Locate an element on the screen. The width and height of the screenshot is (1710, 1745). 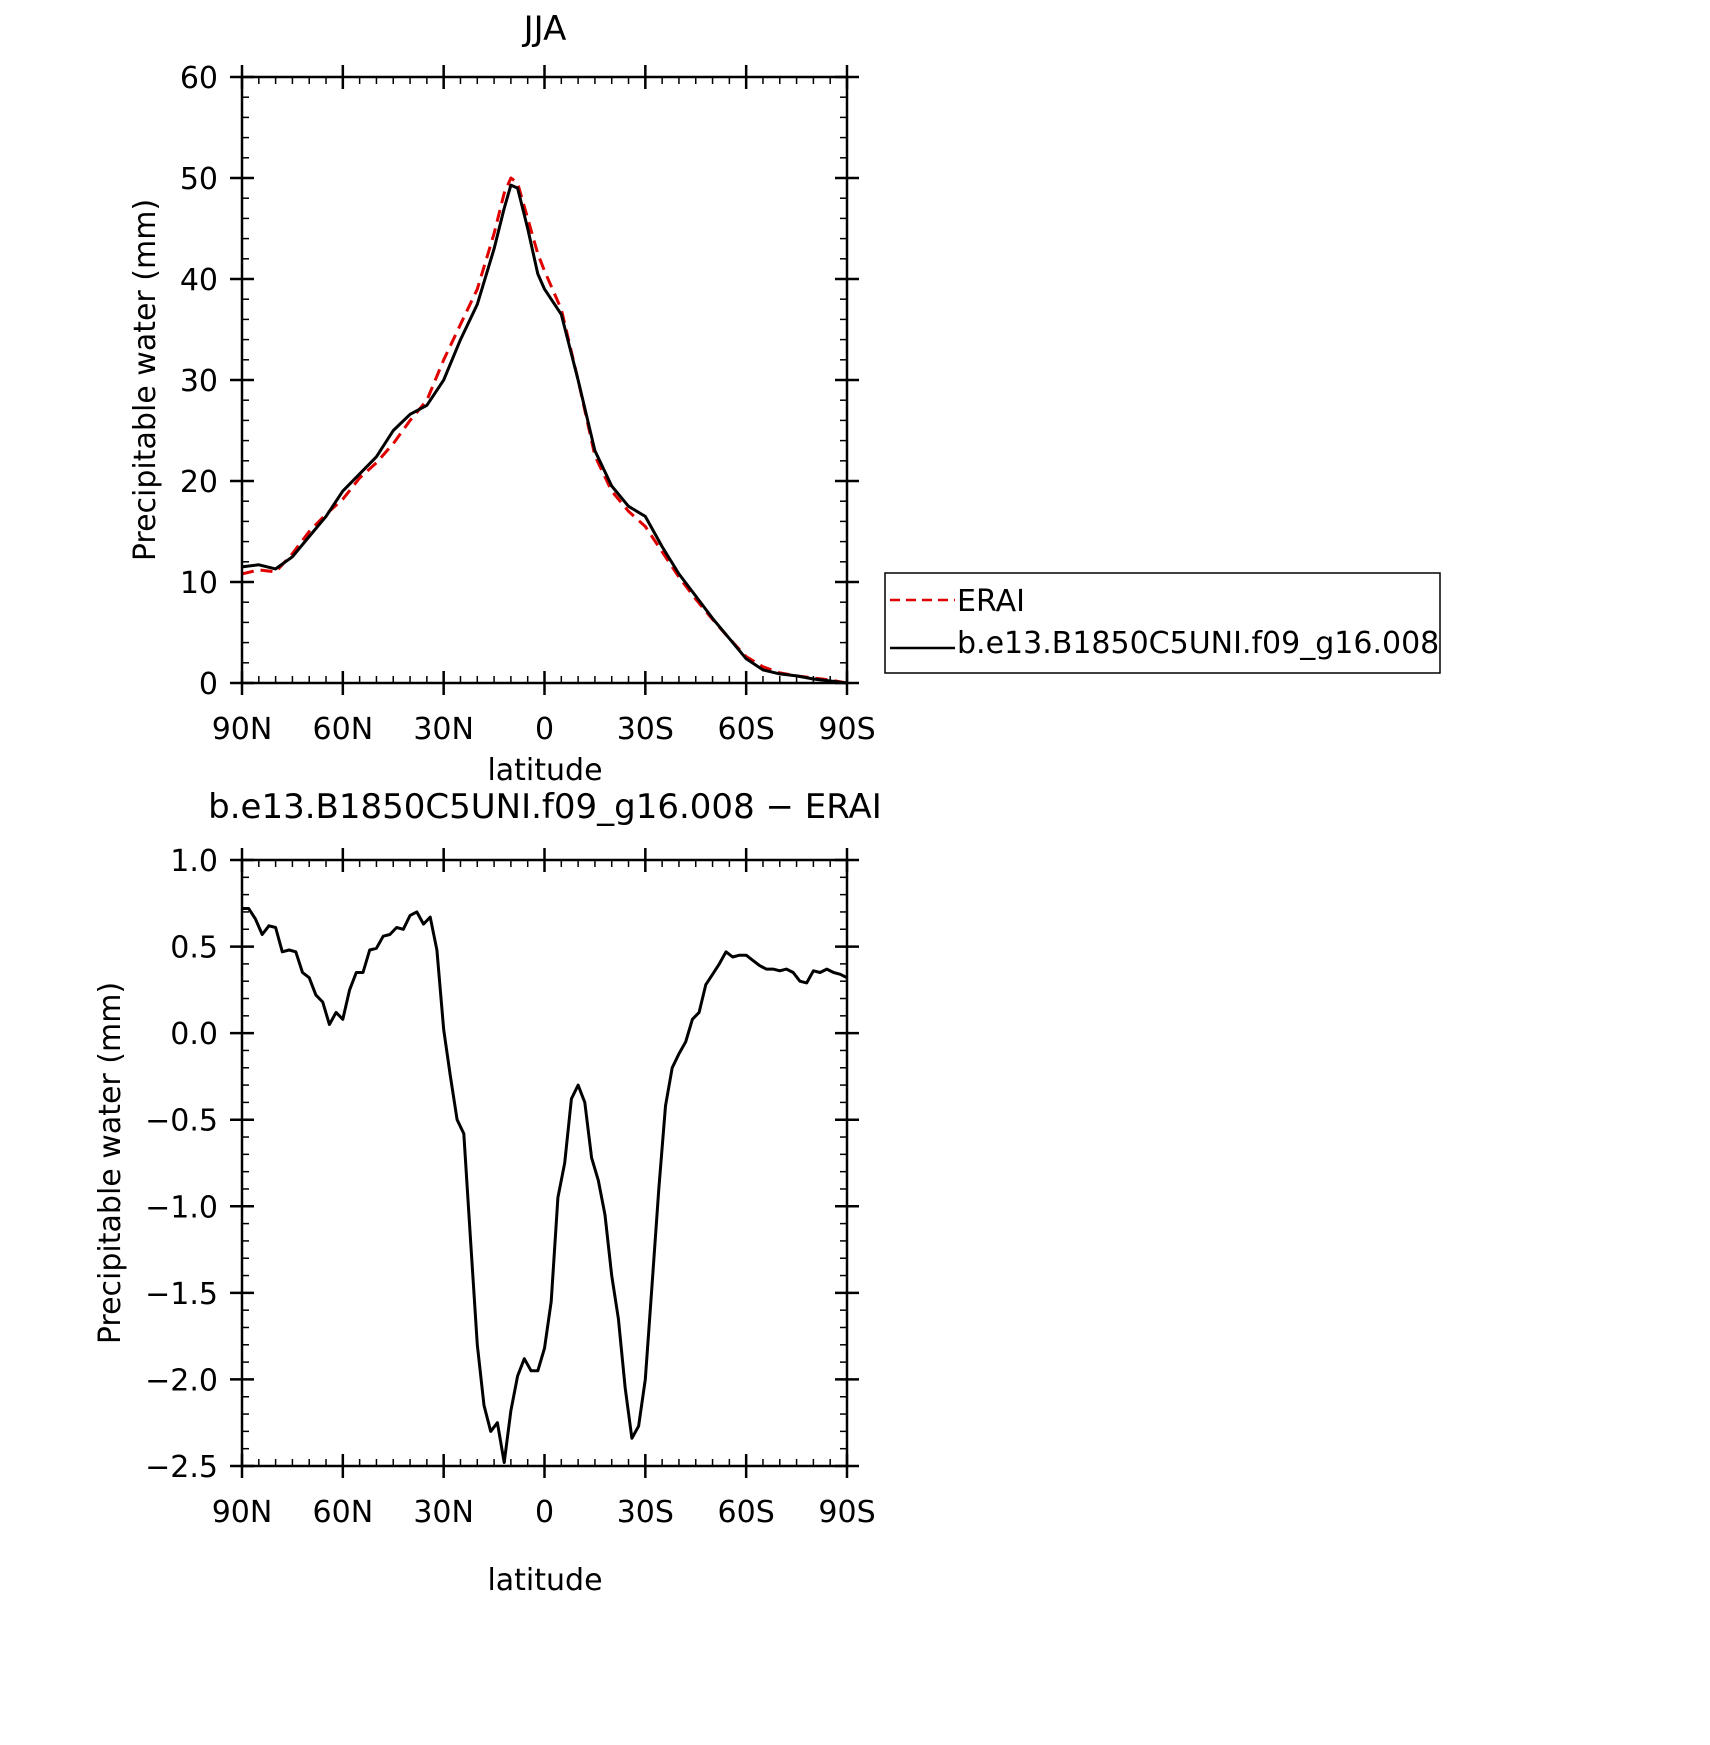
top-series-group is located at coordinates (544, 430).